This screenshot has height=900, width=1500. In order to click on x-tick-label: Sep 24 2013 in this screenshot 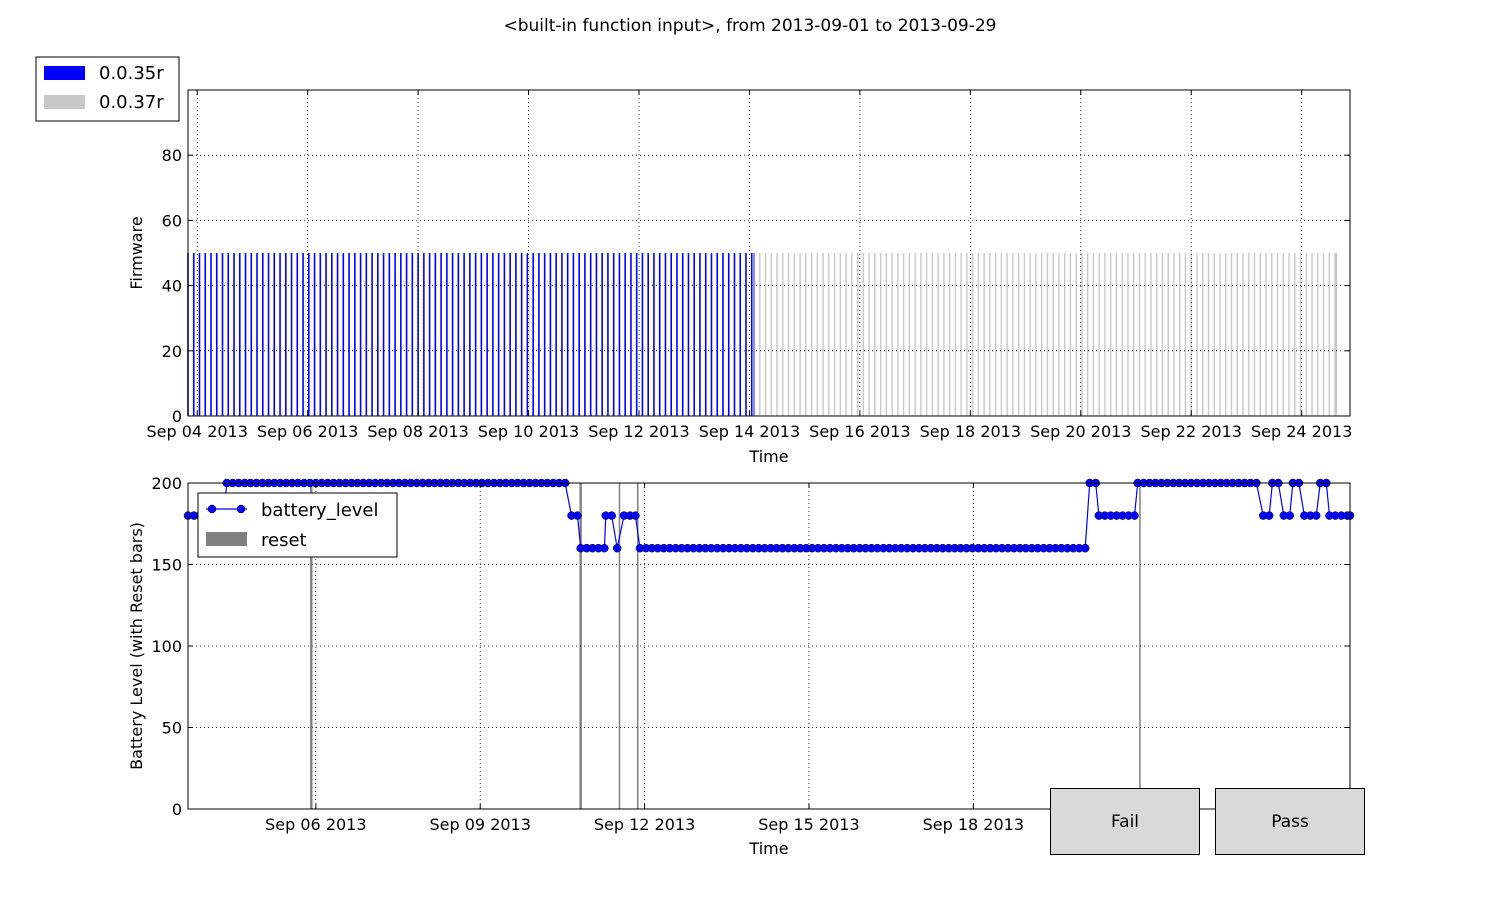, I will do `click(1301, 431)`.